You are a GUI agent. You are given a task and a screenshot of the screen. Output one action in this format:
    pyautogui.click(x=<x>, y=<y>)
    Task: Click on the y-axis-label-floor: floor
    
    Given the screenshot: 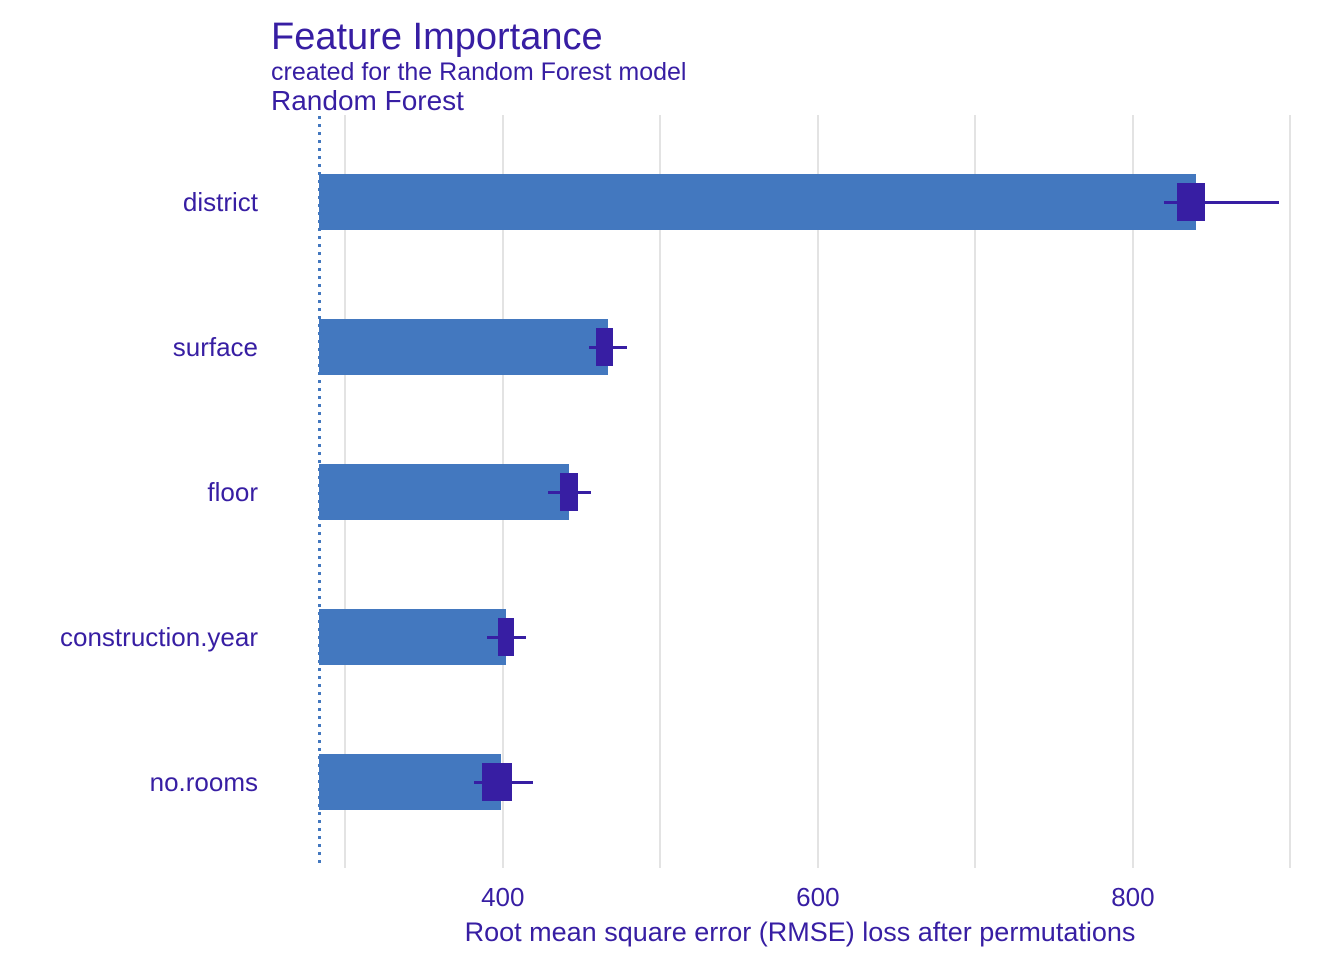 What is the action you would take?
    pyautogui.click(x=232, y=492)
    